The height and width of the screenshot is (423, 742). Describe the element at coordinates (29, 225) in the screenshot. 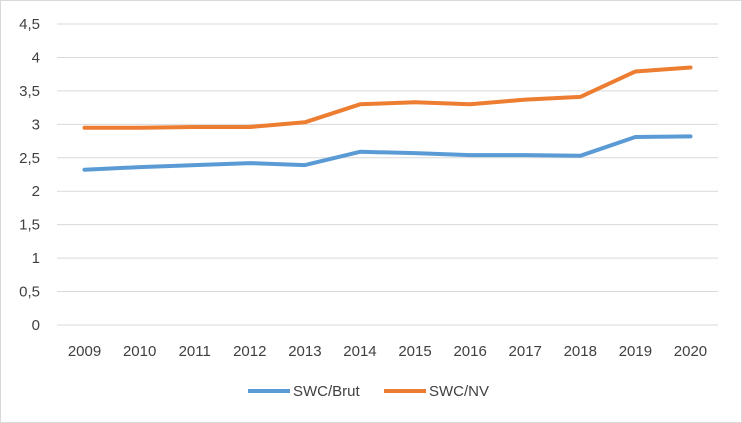

I see `y-tick-label: 1,5` at that location.